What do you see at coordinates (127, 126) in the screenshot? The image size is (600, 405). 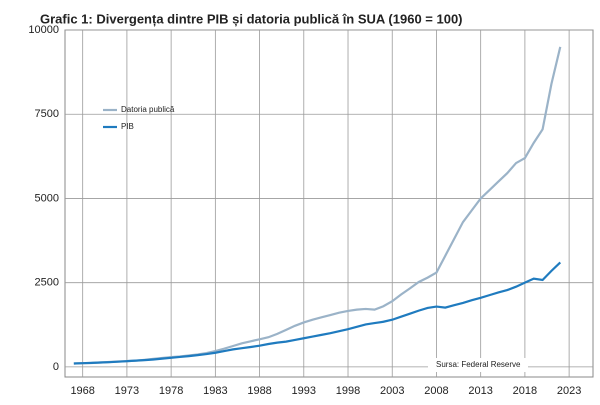 I see `legend-label: PIB` at bounding box center [127, 126].